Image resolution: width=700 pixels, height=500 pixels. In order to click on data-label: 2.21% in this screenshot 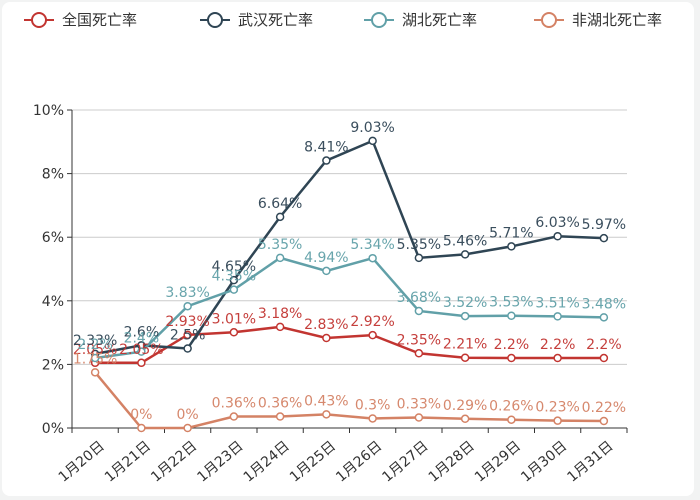, I will do `click(465, 345)`.